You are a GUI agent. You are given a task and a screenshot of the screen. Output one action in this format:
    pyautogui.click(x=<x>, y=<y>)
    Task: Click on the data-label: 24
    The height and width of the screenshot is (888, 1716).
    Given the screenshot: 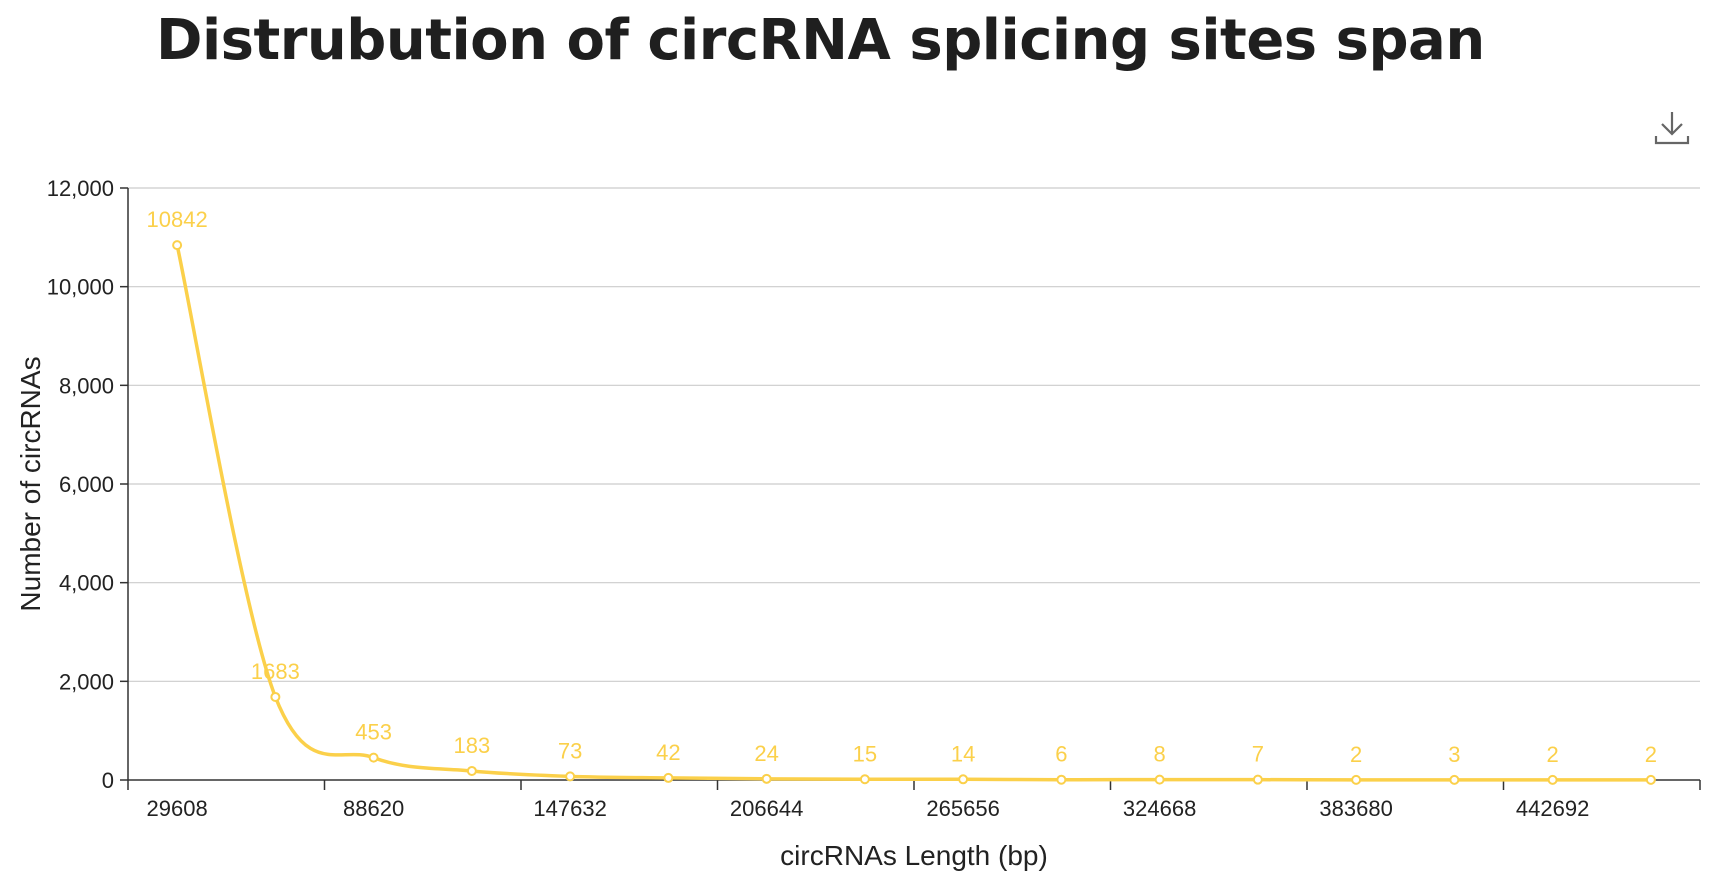 What is the action you would take?
    pyautogui.click(x=766, y=753)
    